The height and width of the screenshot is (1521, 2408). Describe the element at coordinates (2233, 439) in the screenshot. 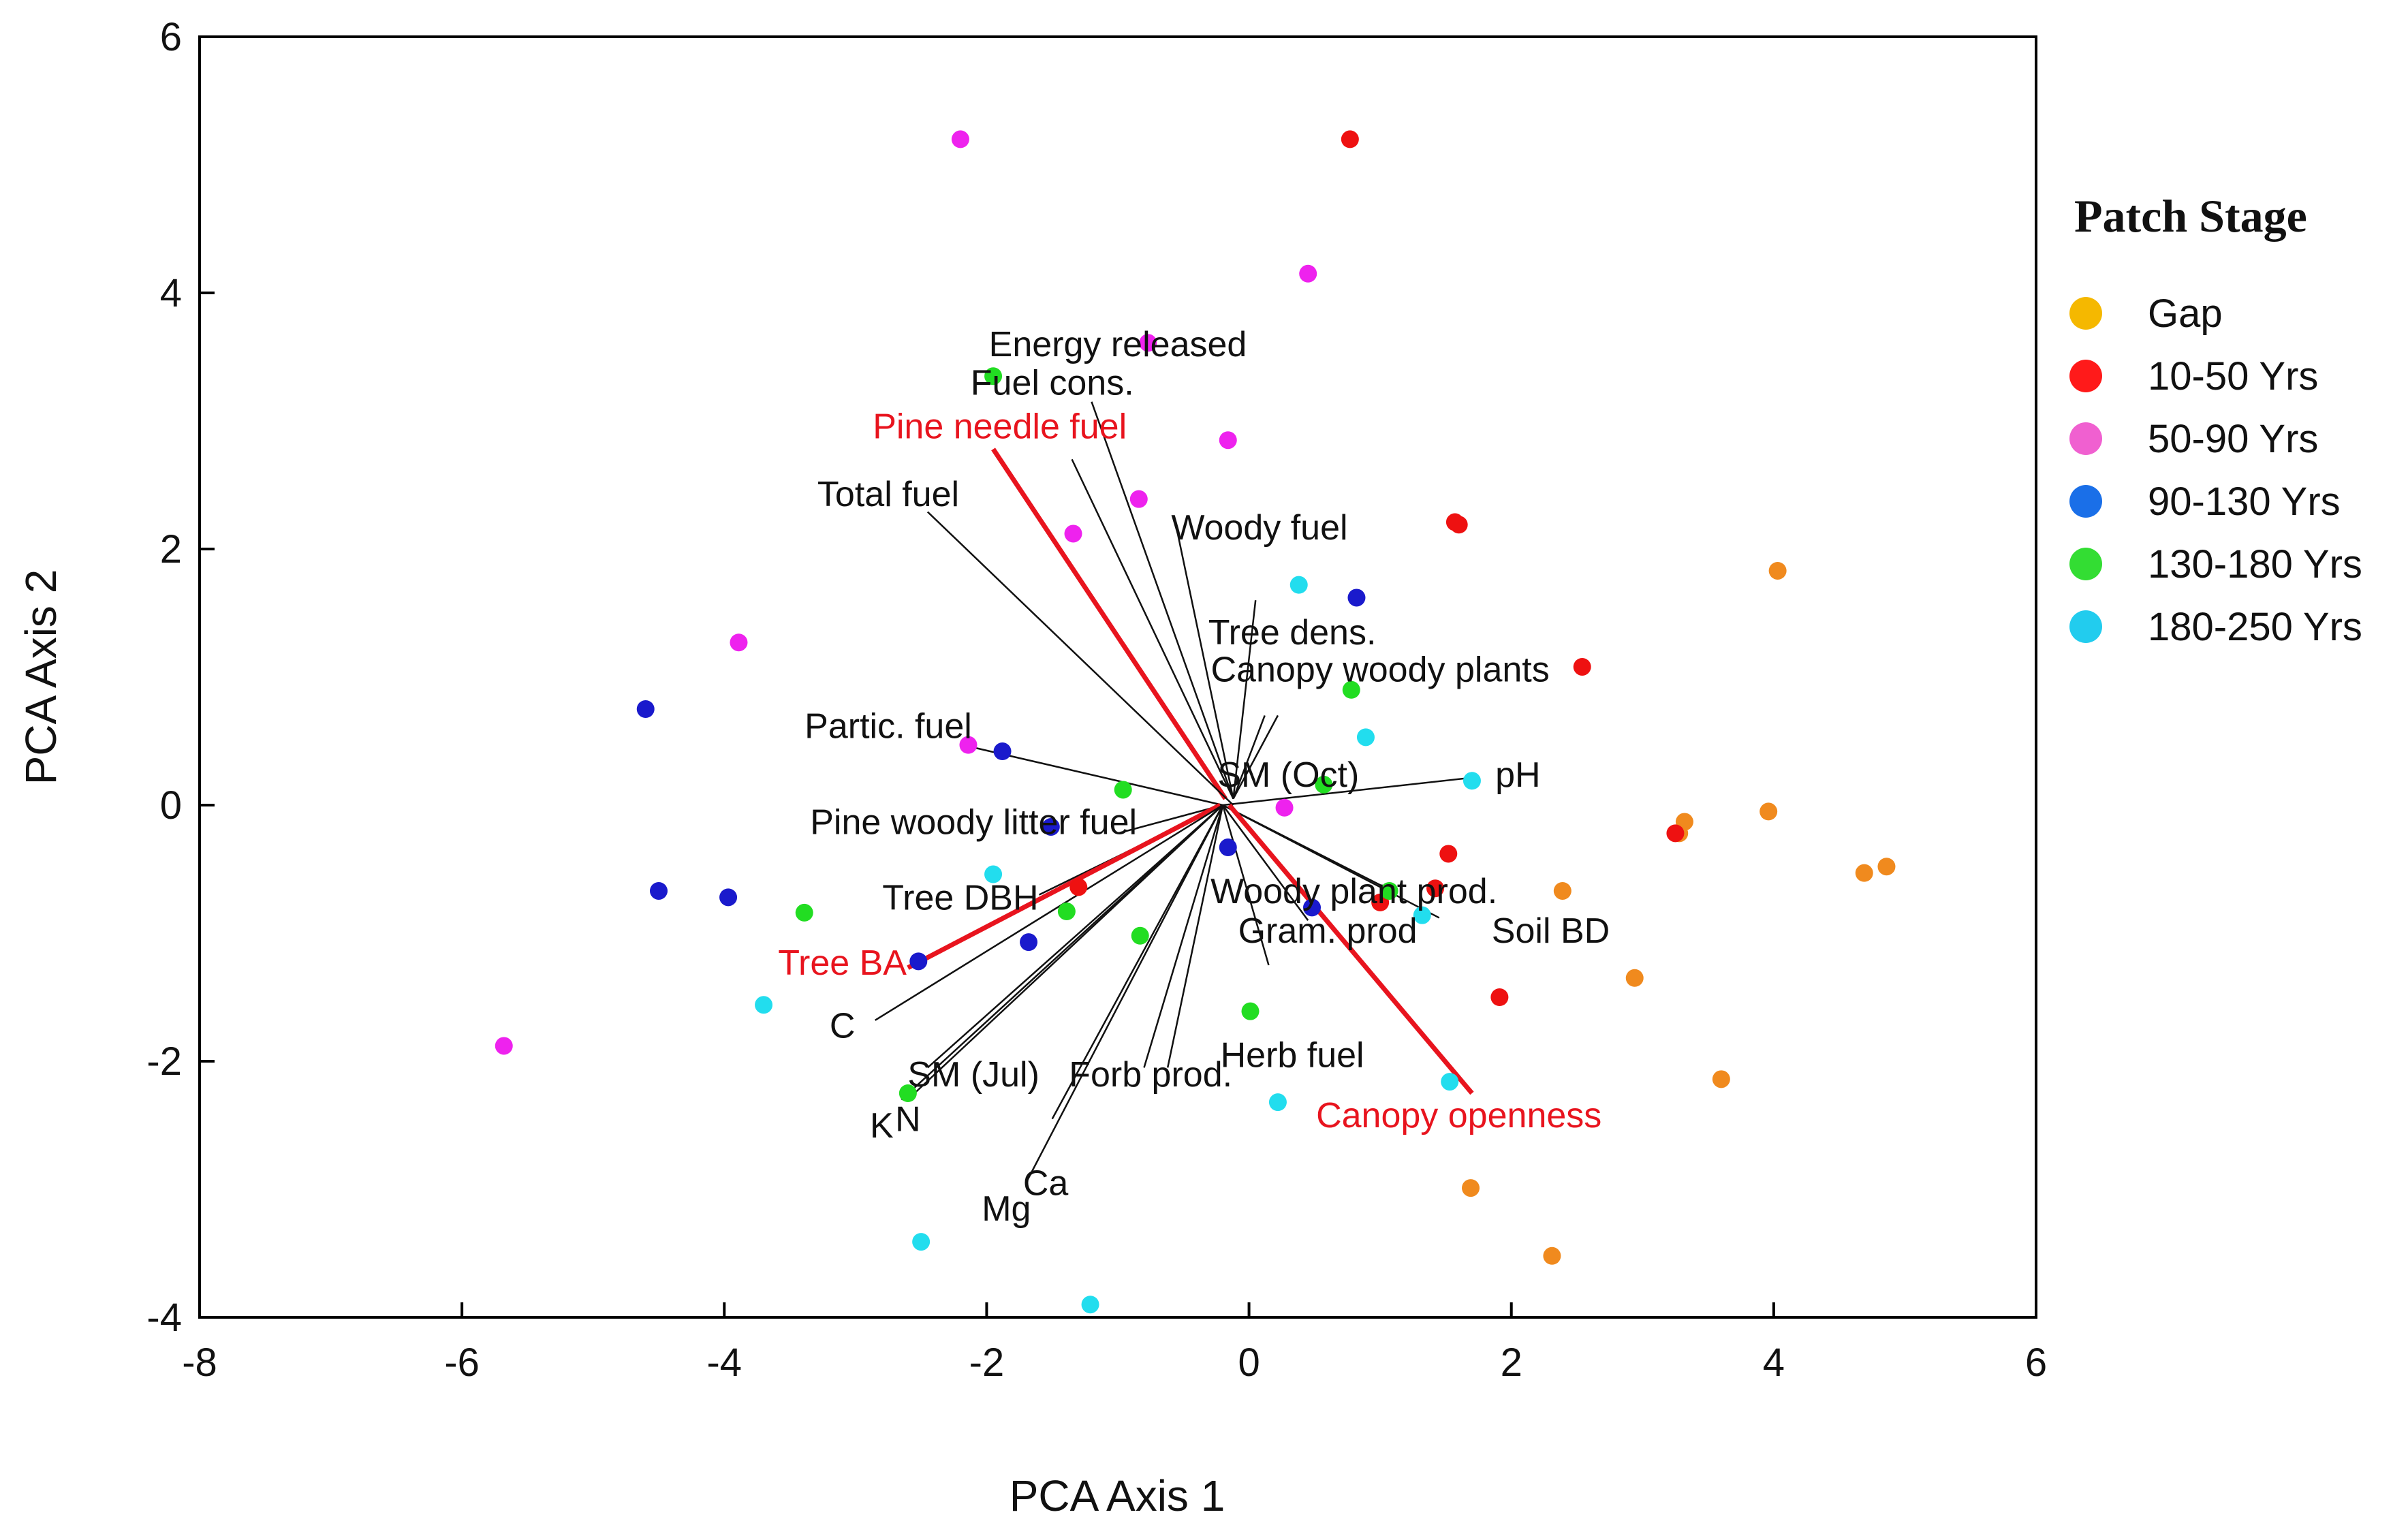

I see `legend-label-50-90-yrs: 50-90 Yrs` at that location.